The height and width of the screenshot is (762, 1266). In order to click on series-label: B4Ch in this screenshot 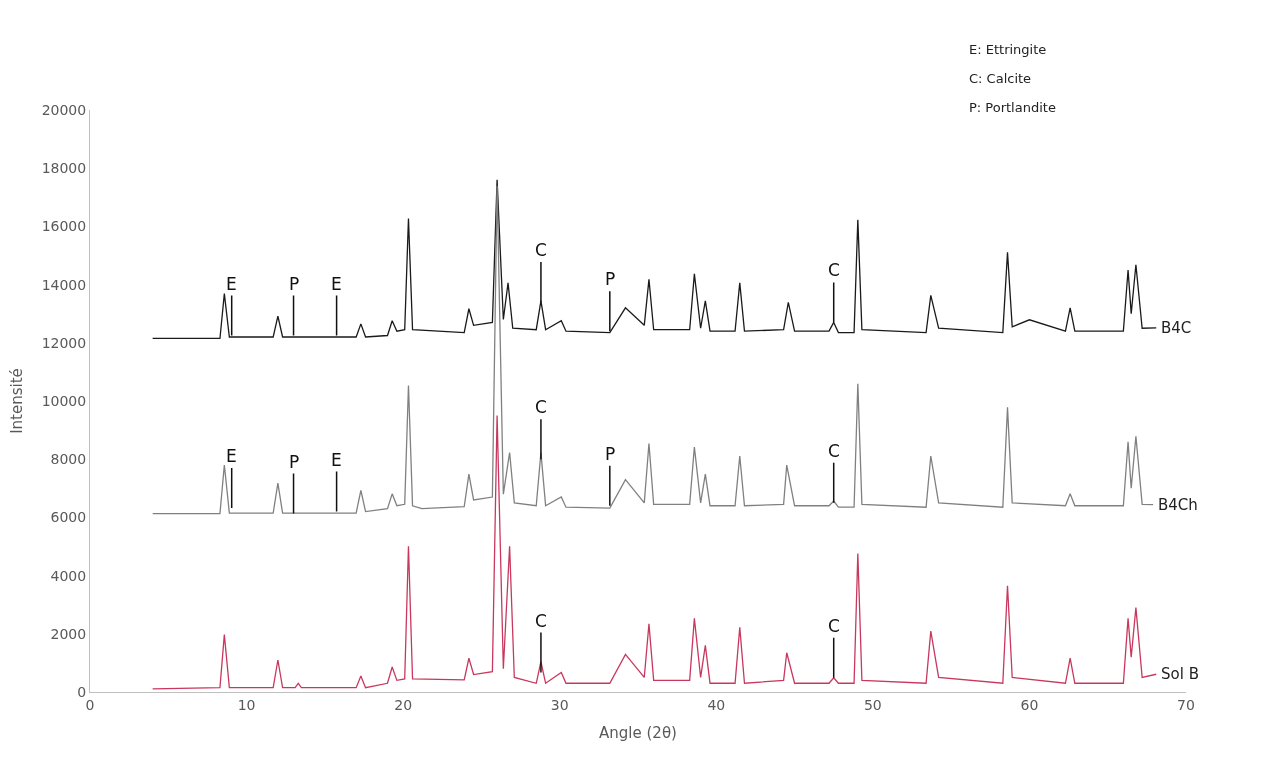, I will do `click(1178, 505)`.